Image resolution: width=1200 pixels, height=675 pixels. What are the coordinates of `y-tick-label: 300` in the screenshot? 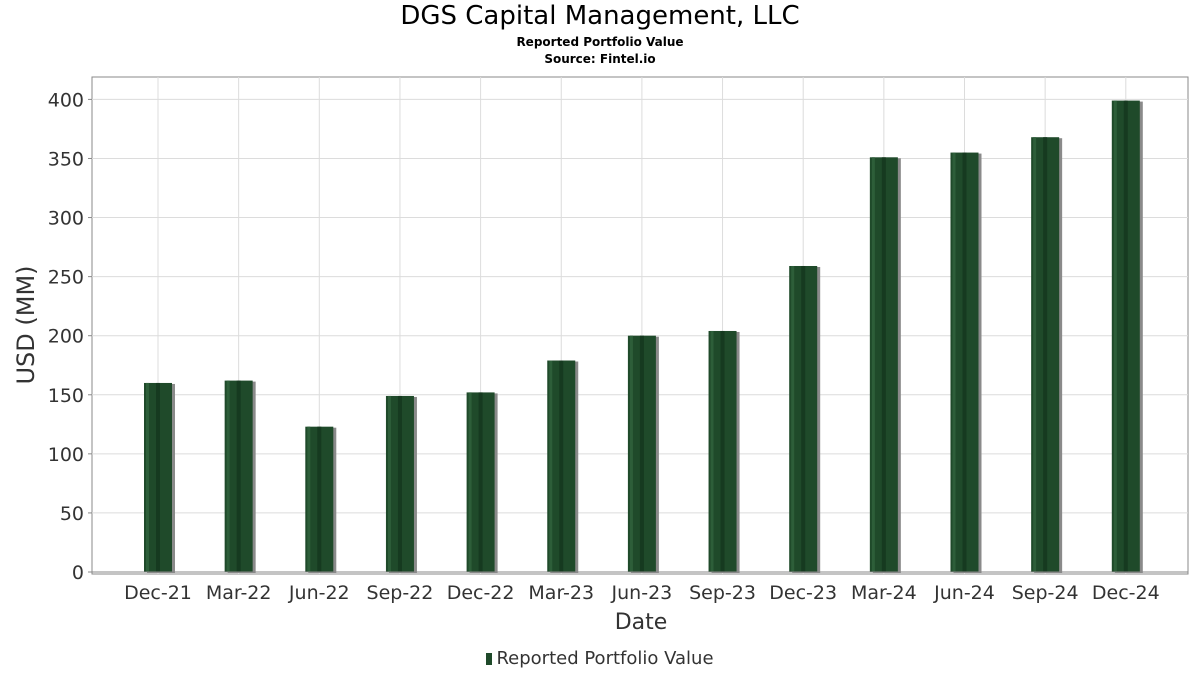 It's located at (66, 219).